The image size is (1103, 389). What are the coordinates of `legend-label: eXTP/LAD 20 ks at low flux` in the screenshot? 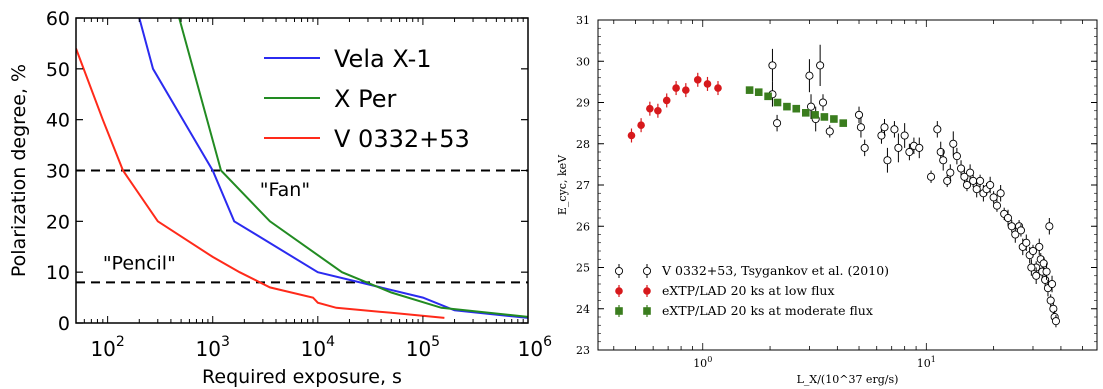 It's located at (748, 290).